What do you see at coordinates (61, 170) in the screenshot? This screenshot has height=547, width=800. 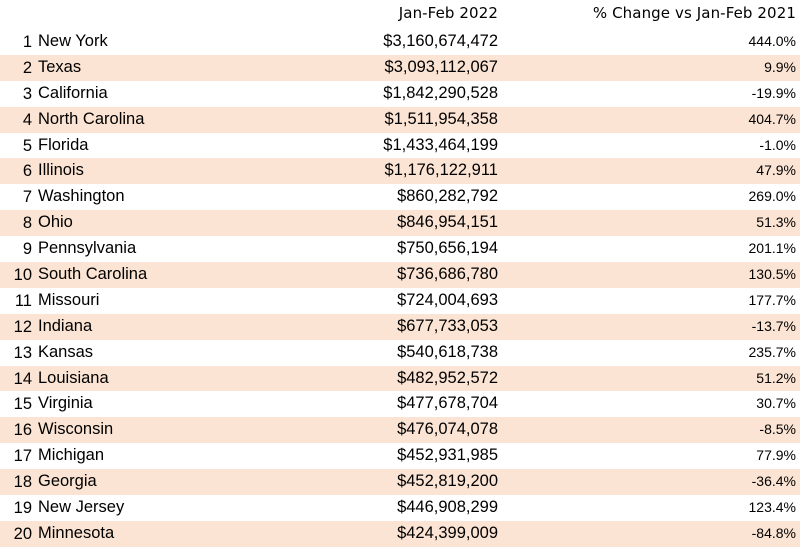 I see `state-cell: Illinois` at bounding box center [61, 170].